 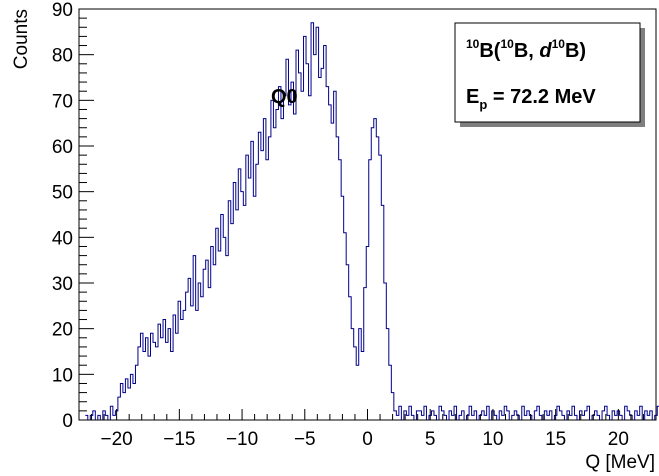 What do you see at coordinates (526, 49) in the screenshot?
I see `reaction-label: 10B(10B, d10B)` at bounding box center [526, 49].